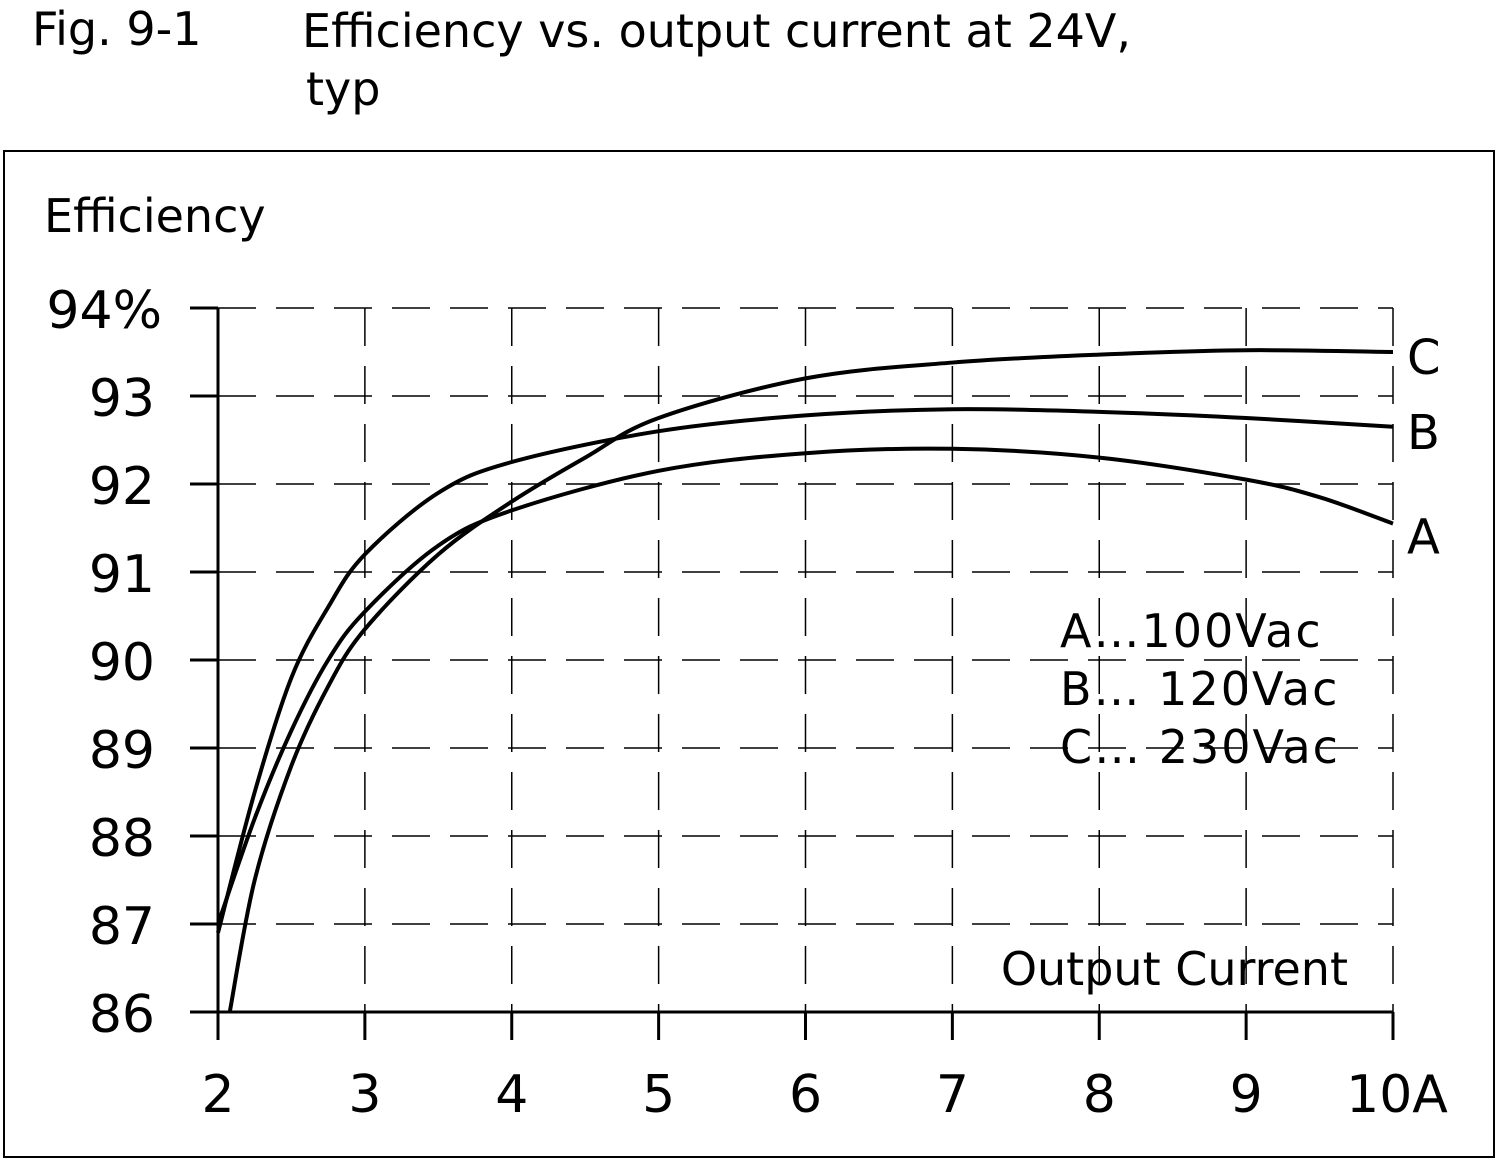 The image size is (1500, 1162). Describe the element at coordinates (1397, 1095) in the screenshot. I see `x-tick-label: 10A` at that location.